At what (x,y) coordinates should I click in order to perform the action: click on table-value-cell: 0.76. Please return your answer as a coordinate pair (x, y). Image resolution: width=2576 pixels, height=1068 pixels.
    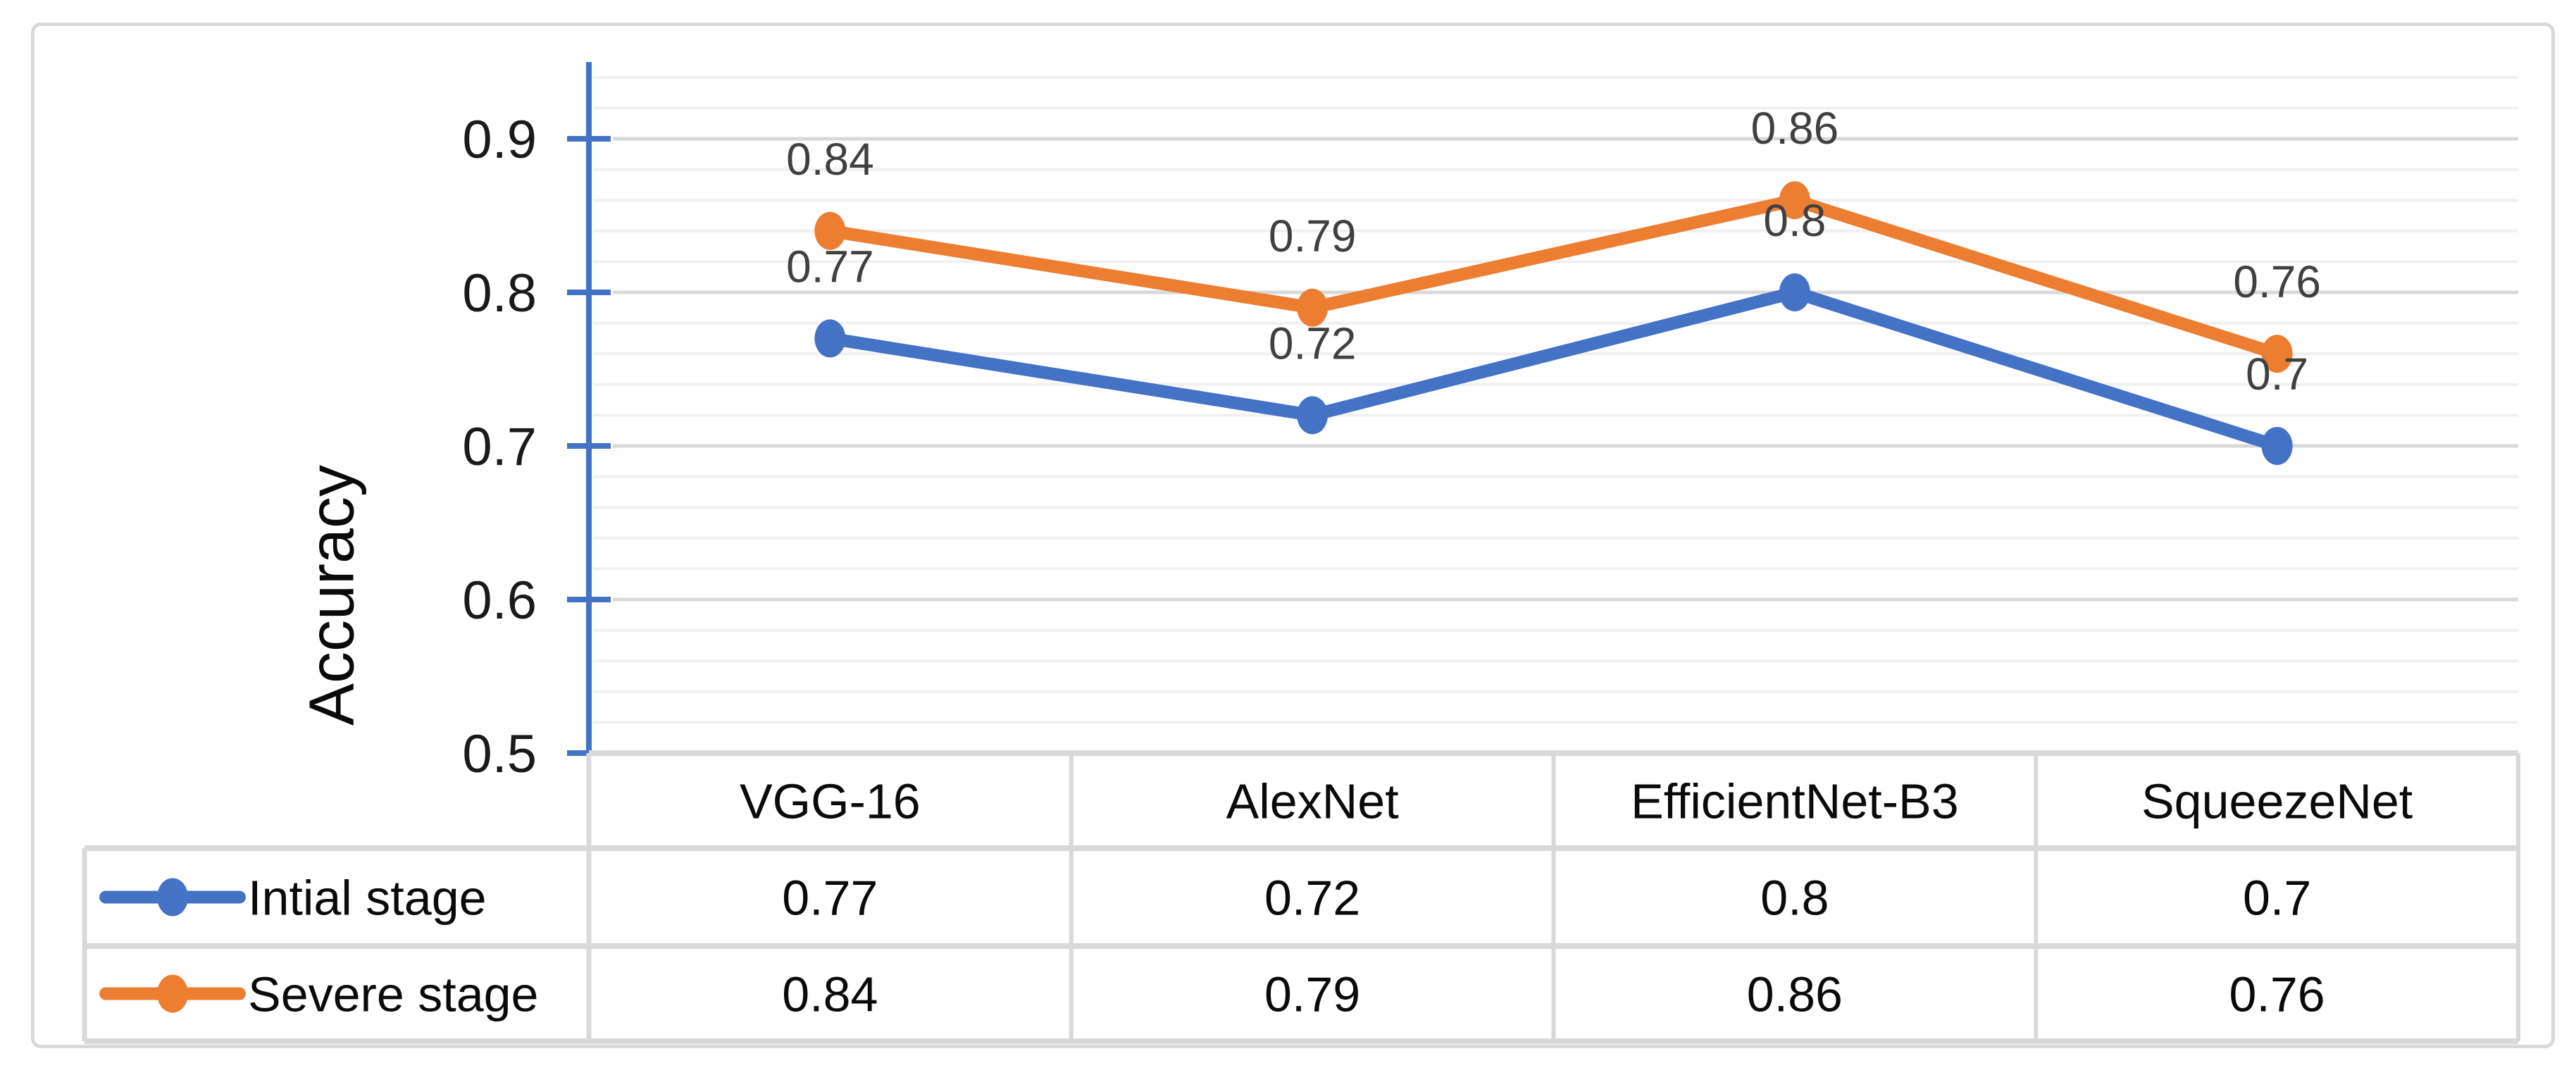
    Looking at the image, I should click on (2277, 994).